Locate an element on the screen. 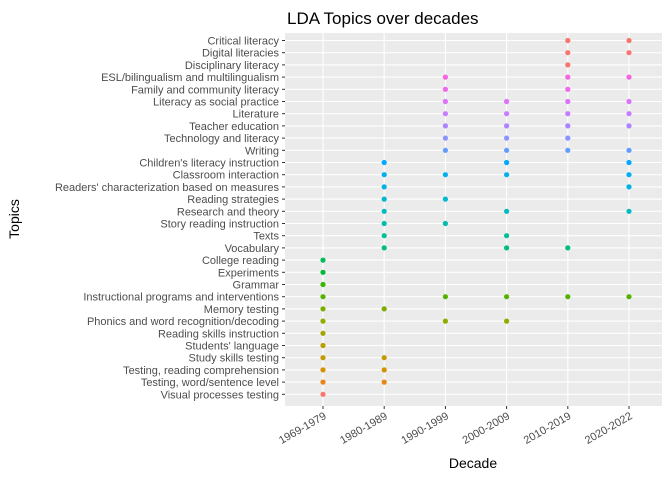 This screenshot has height=480, width=672. y-tick-label: Memory testing is located at coordinates (241, 310).